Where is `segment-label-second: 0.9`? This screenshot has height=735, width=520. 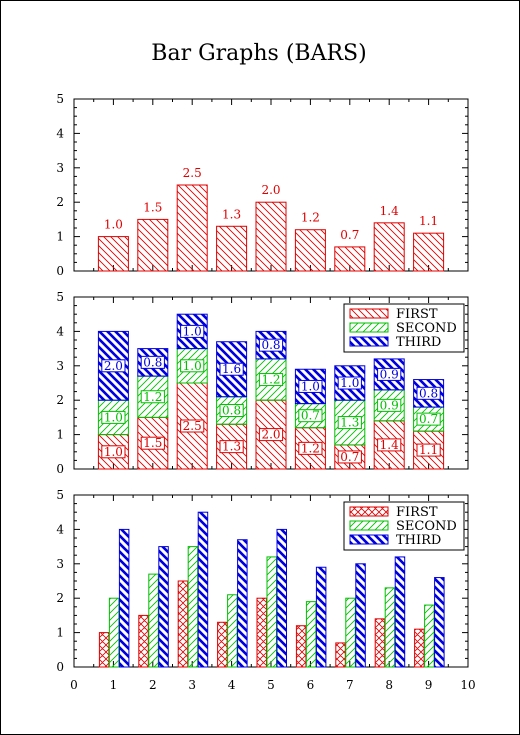 segment-label-second: 0.9 is located at coordinates (389, 405).